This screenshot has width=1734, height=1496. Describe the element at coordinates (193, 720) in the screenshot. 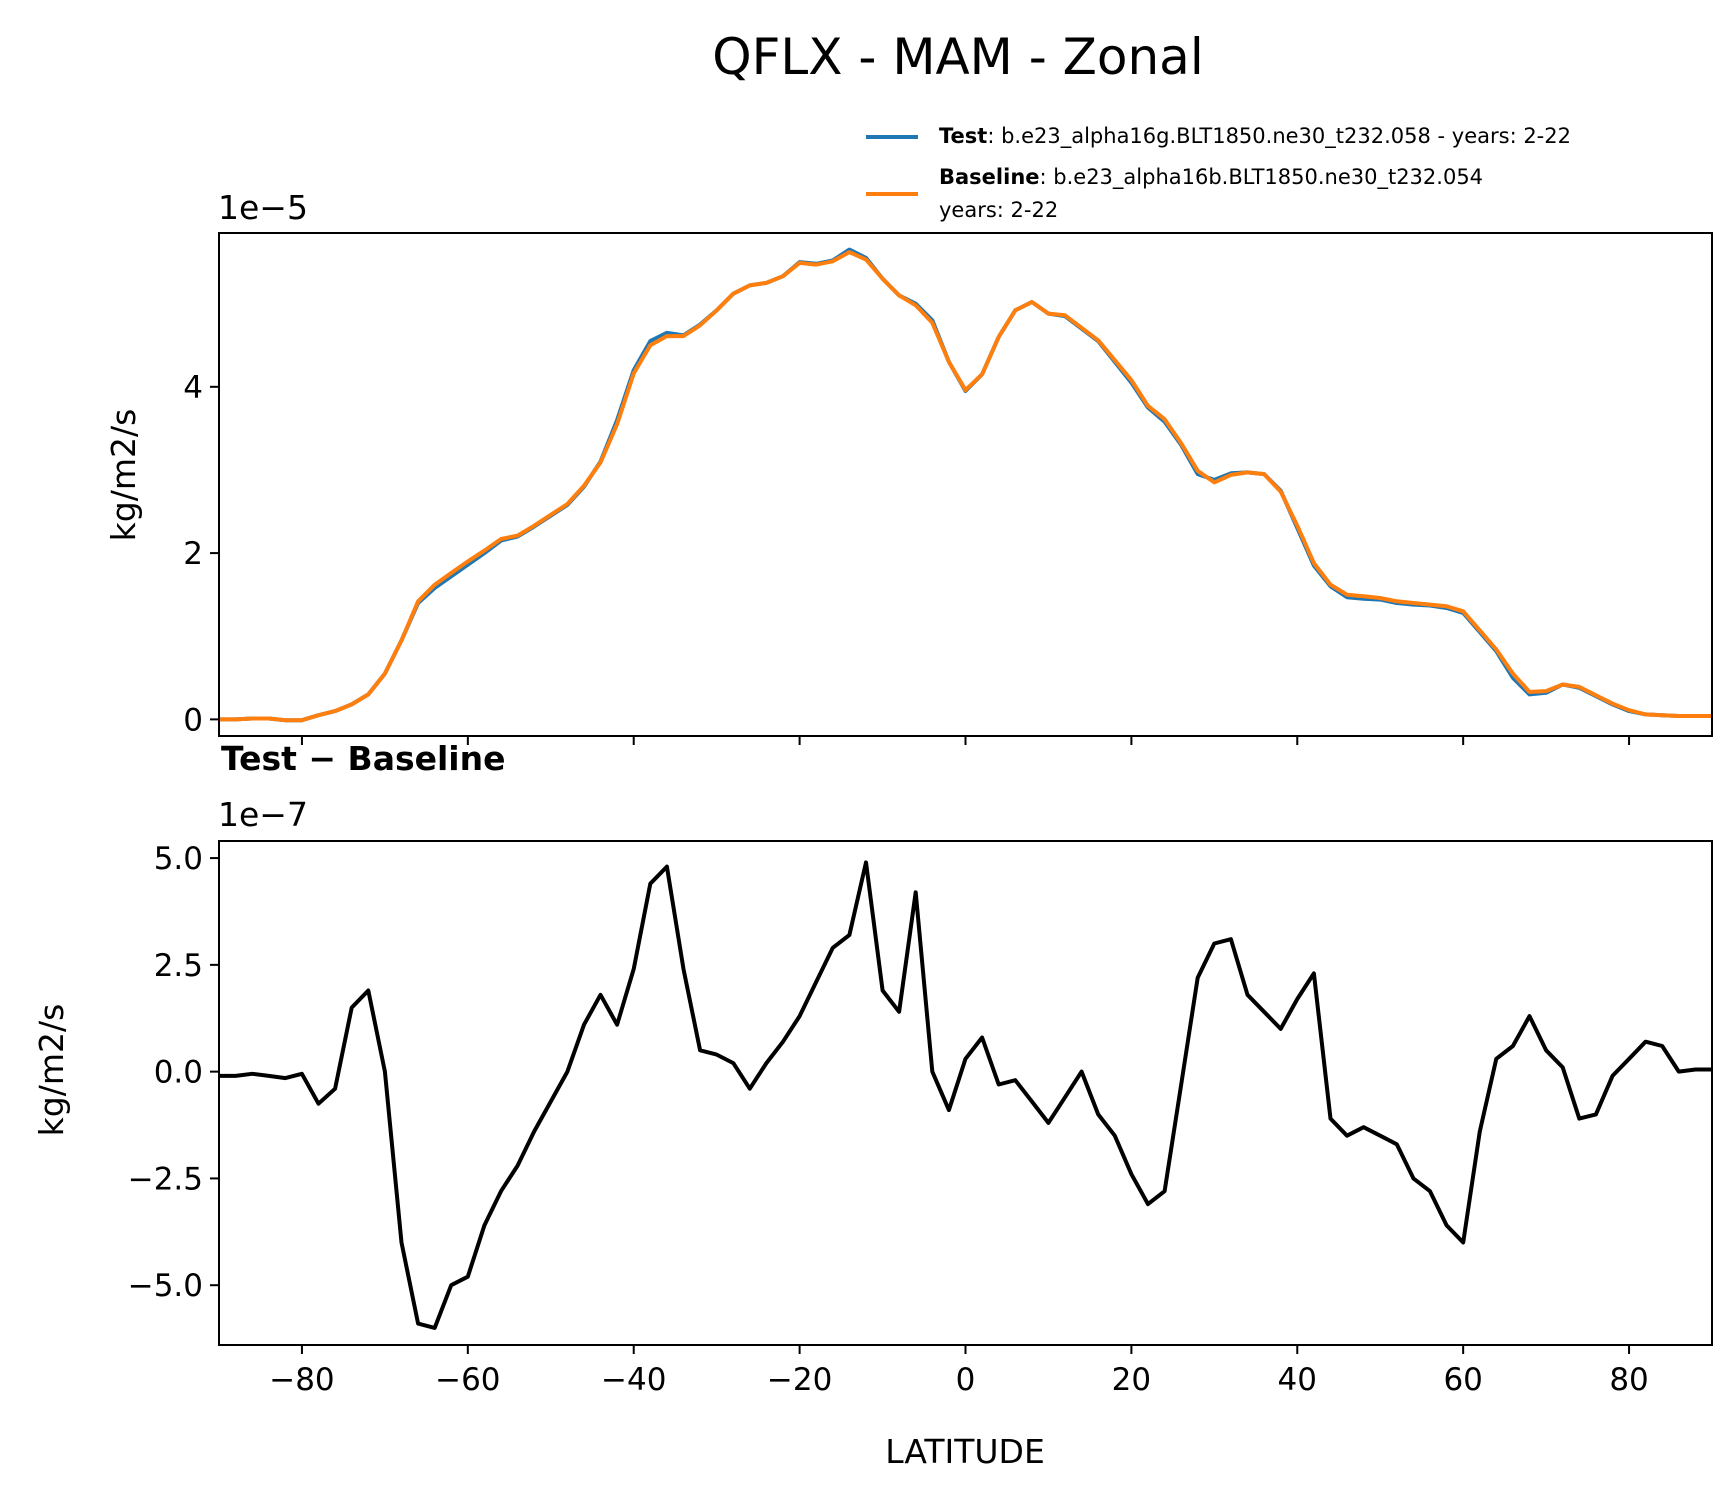

I see `top-y-tick-label: 0` at that location.